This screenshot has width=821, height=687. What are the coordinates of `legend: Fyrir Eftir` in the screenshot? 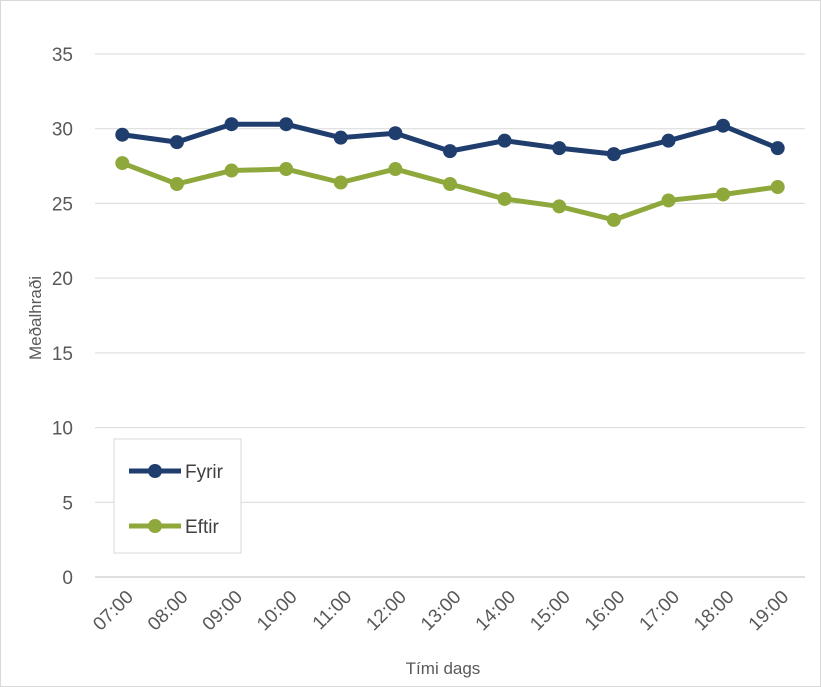 It's located at (177, 496).